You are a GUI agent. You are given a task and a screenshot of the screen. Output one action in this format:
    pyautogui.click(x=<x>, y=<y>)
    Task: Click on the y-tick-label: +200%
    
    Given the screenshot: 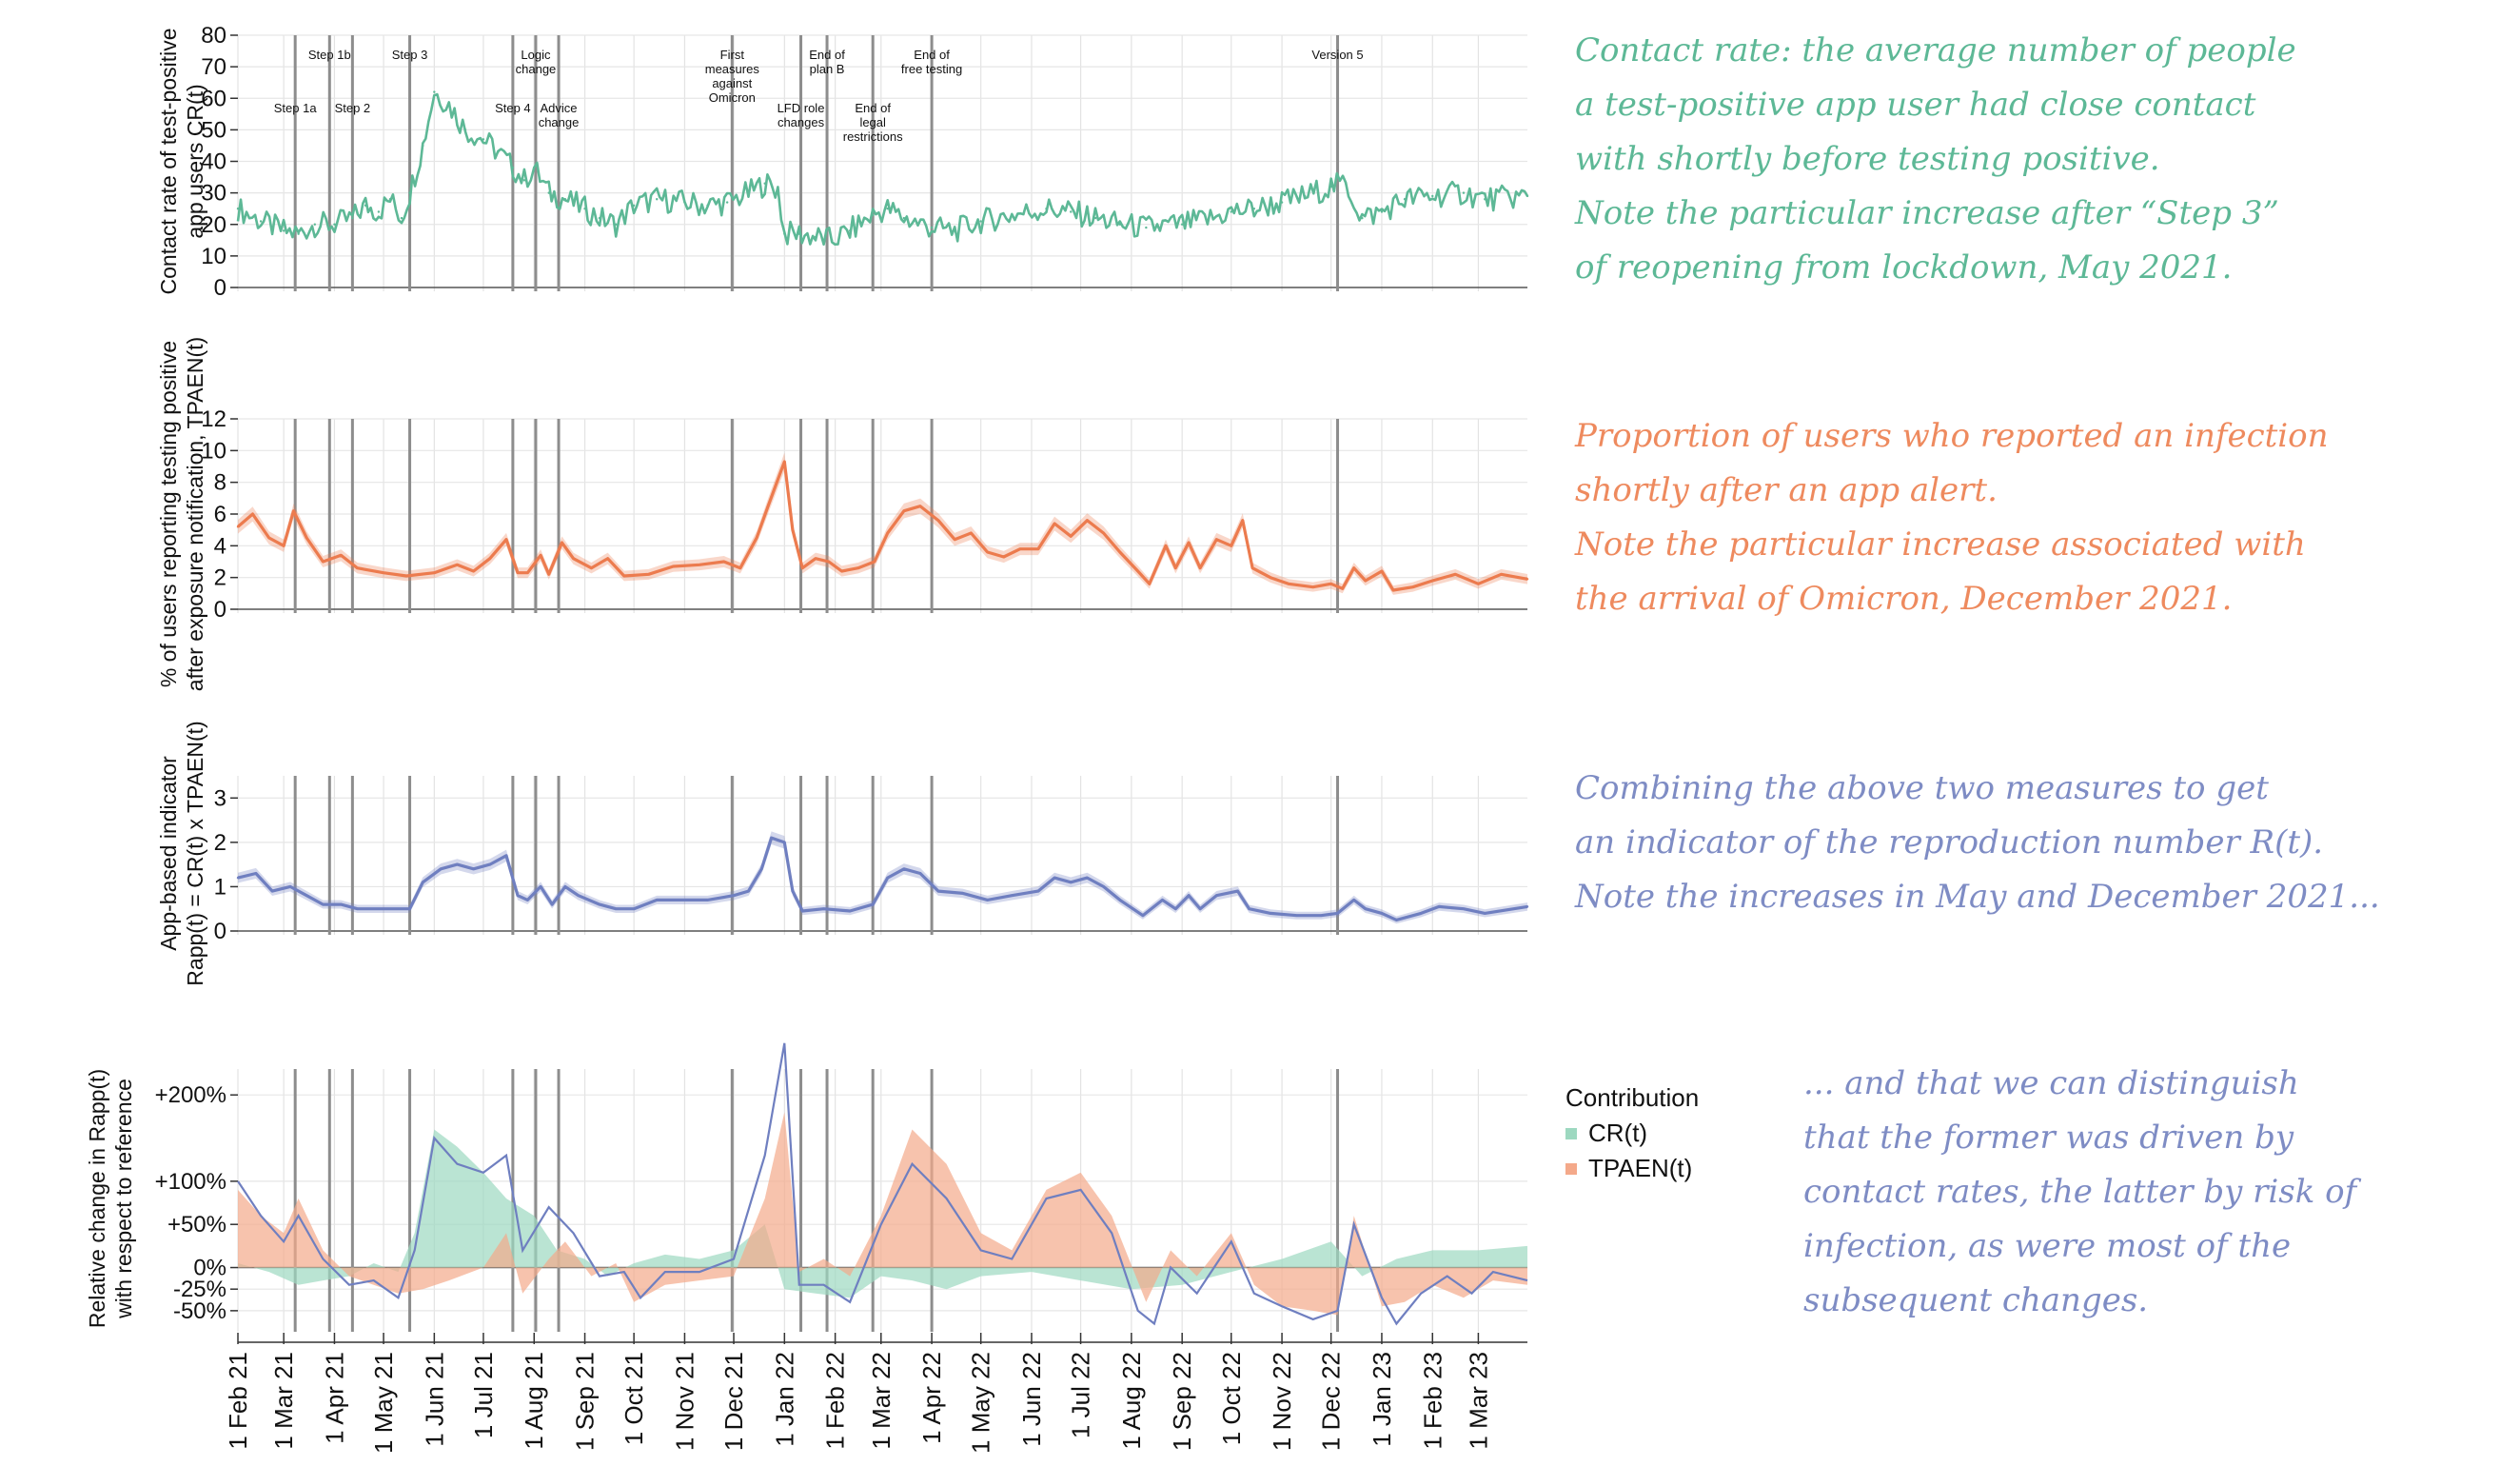 What is the action you would take?
    pyautogui.click(x=190, y=1095)
    